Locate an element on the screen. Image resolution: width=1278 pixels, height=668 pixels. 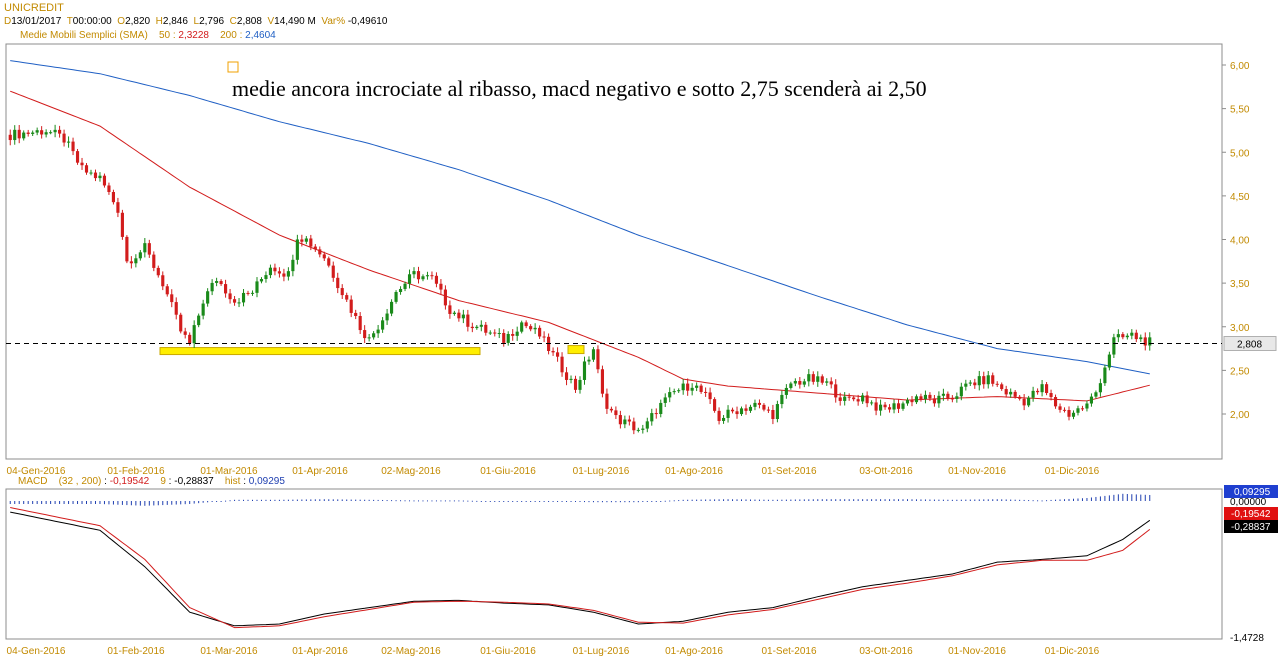
time-key: T is located at coordinates (69, 21).